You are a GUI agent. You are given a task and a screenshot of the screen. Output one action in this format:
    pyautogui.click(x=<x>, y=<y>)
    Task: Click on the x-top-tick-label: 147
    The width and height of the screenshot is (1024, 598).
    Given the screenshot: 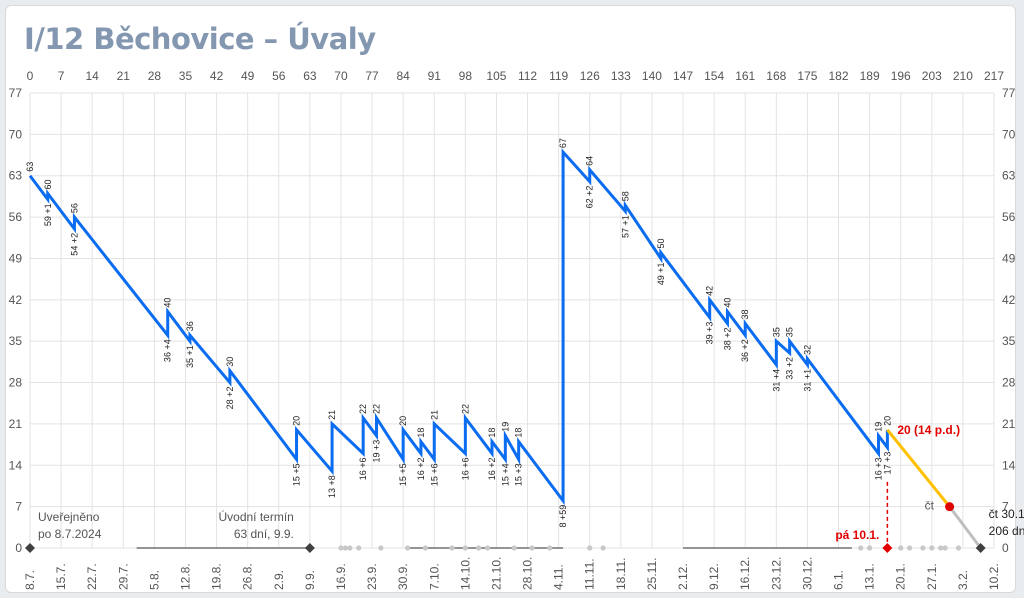 What is the action you would take?
    pyautogui.click(x=683, y=76)
    